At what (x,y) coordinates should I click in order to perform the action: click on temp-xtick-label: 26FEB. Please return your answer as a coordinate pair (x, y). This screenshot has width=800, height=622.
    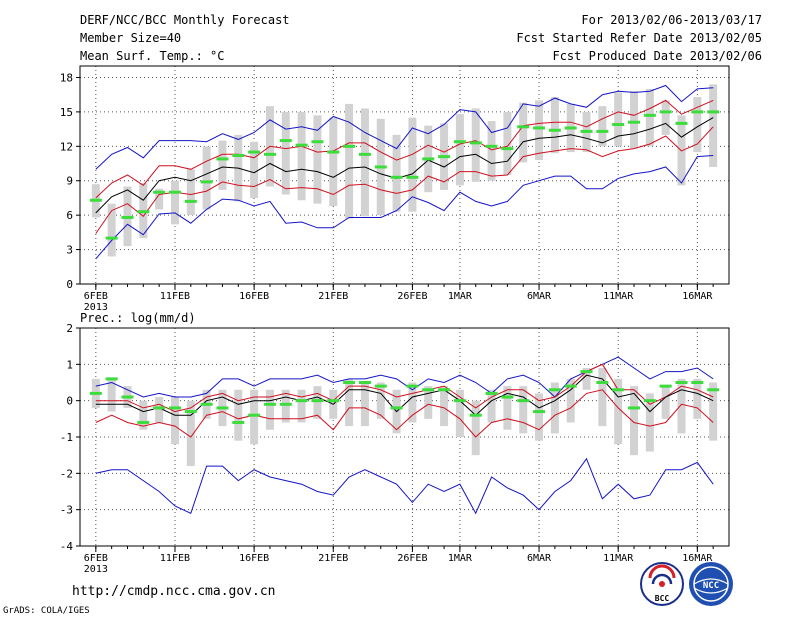
    Looking at the image, I should click on (412, 296).